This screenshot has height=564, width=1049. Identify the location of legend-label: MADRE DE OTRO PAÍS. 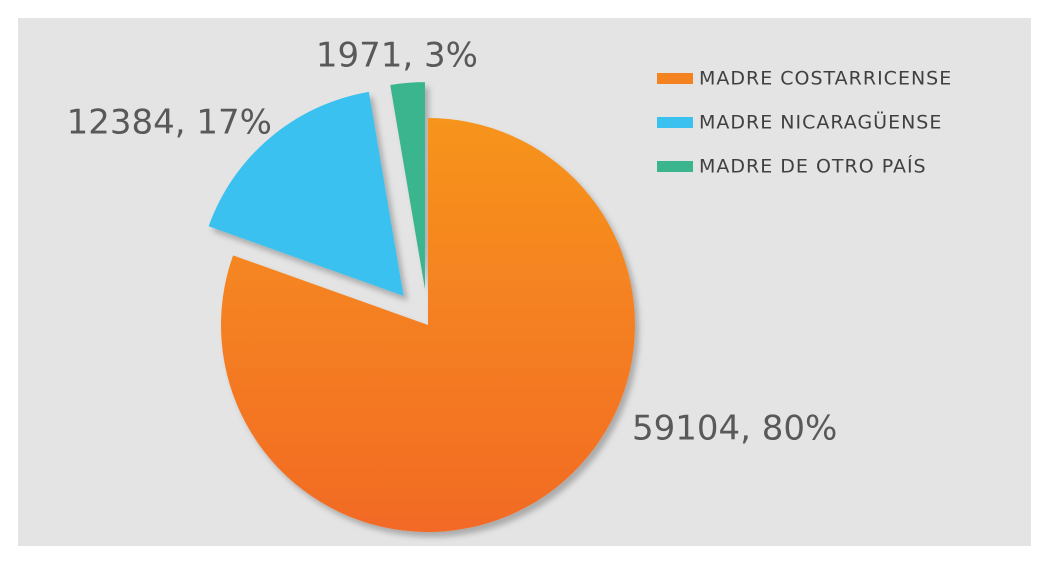
(813, 166).